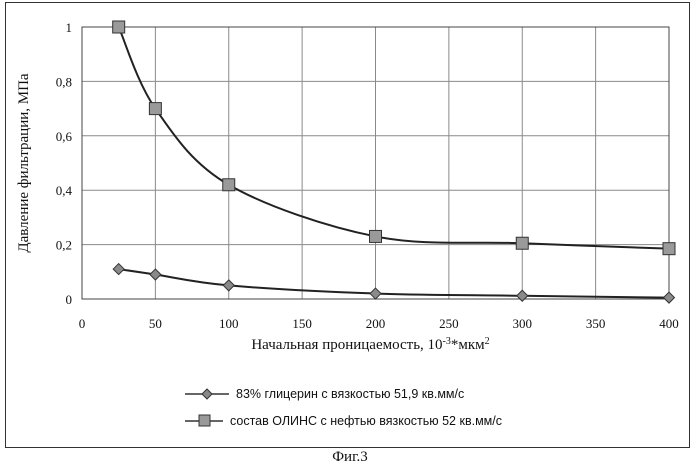 This screenshot has width=700, height=470. I want to click on figure-caption: Фиг.3, so click(350, 457).